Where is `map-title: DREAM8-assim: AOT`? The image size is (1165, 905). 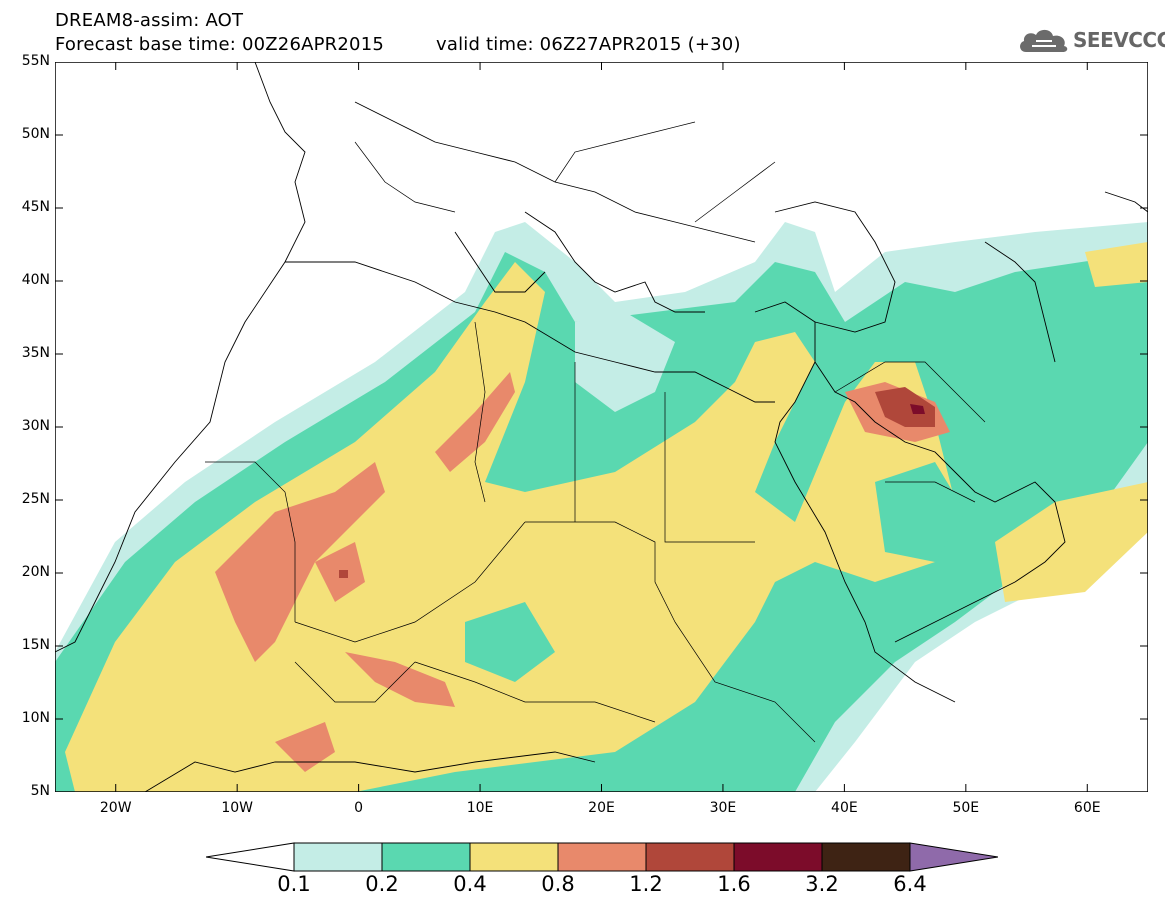
map-title: DREAM8-assim: AOT is located at coordinates (149, 20).